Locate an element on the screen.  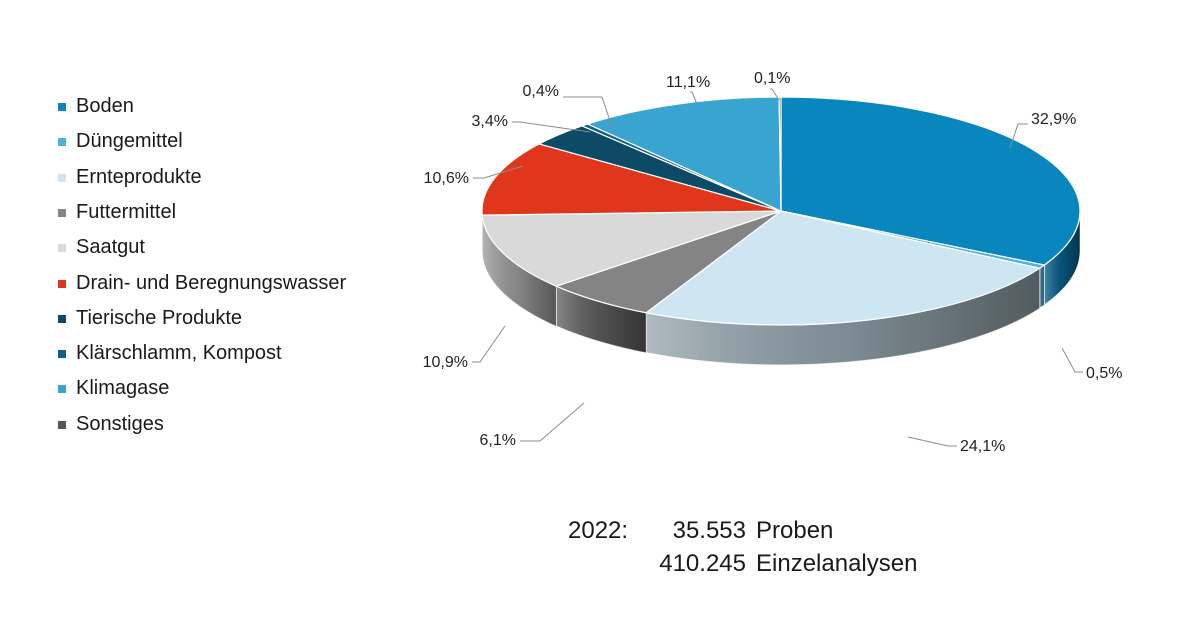
leader-line-futtermittel is located at coordinates (552, 422).